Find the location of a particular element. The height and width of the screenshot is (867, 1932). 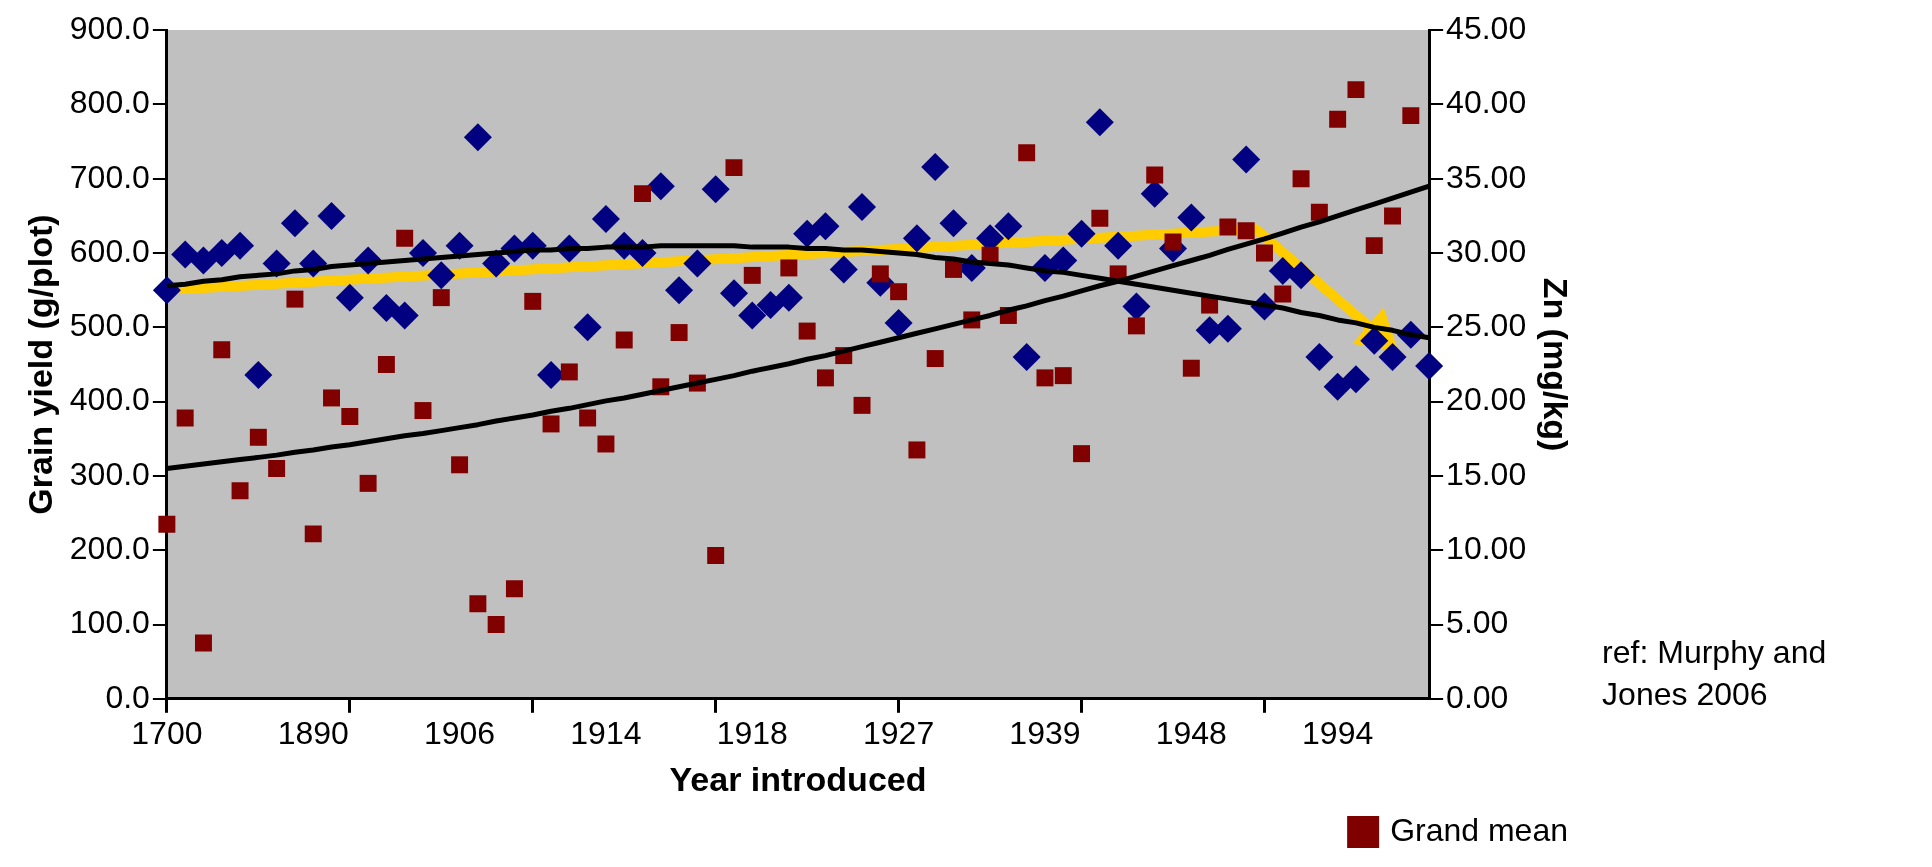

y2-tick-label: 5.00 is located at coordinates (1477, 622).